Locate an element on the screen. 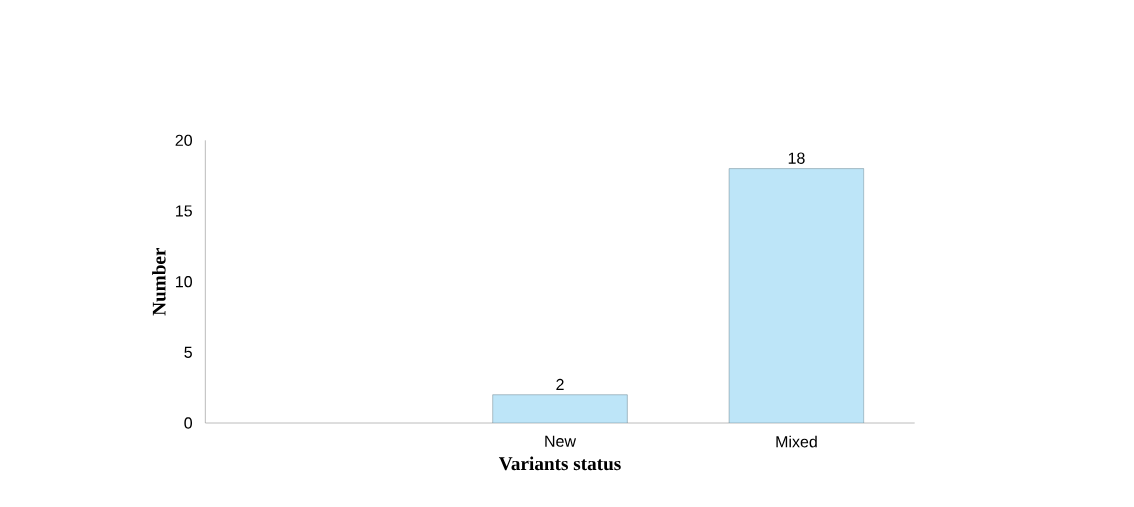  y-tick-label: 0 is located at coordinates (188, 423).